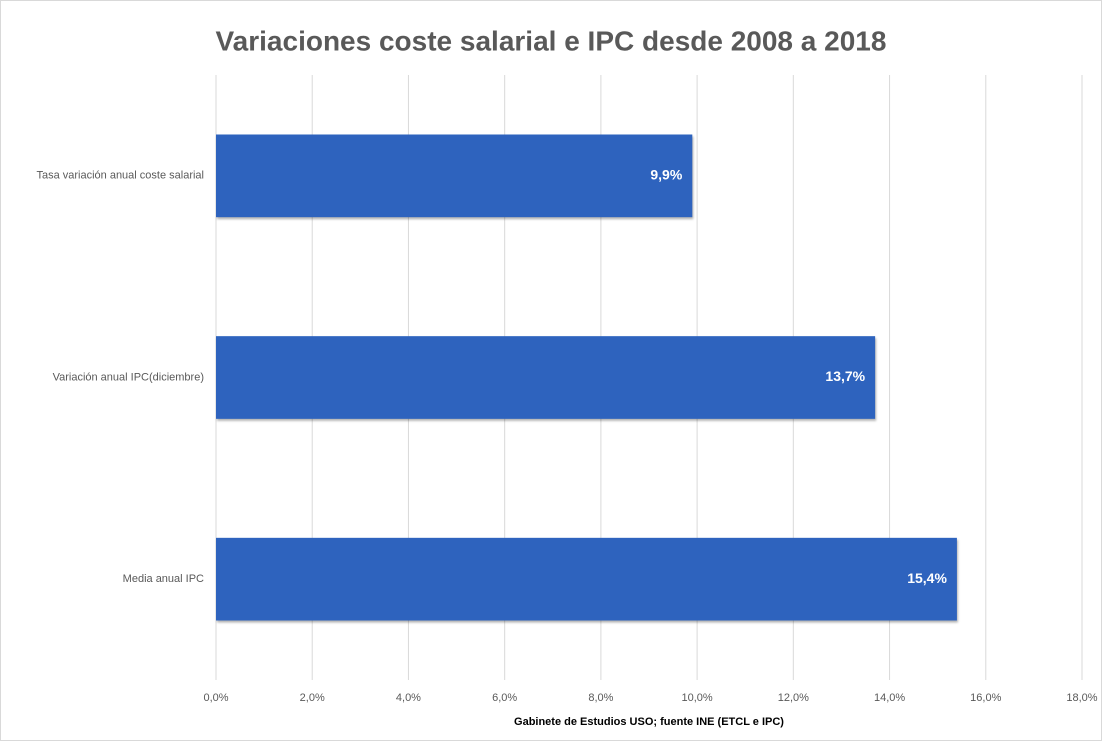 Image resolution: width=1102 pixels, height=741 pixels. I want to click on value-label: 15,4%, so click(927, 578).